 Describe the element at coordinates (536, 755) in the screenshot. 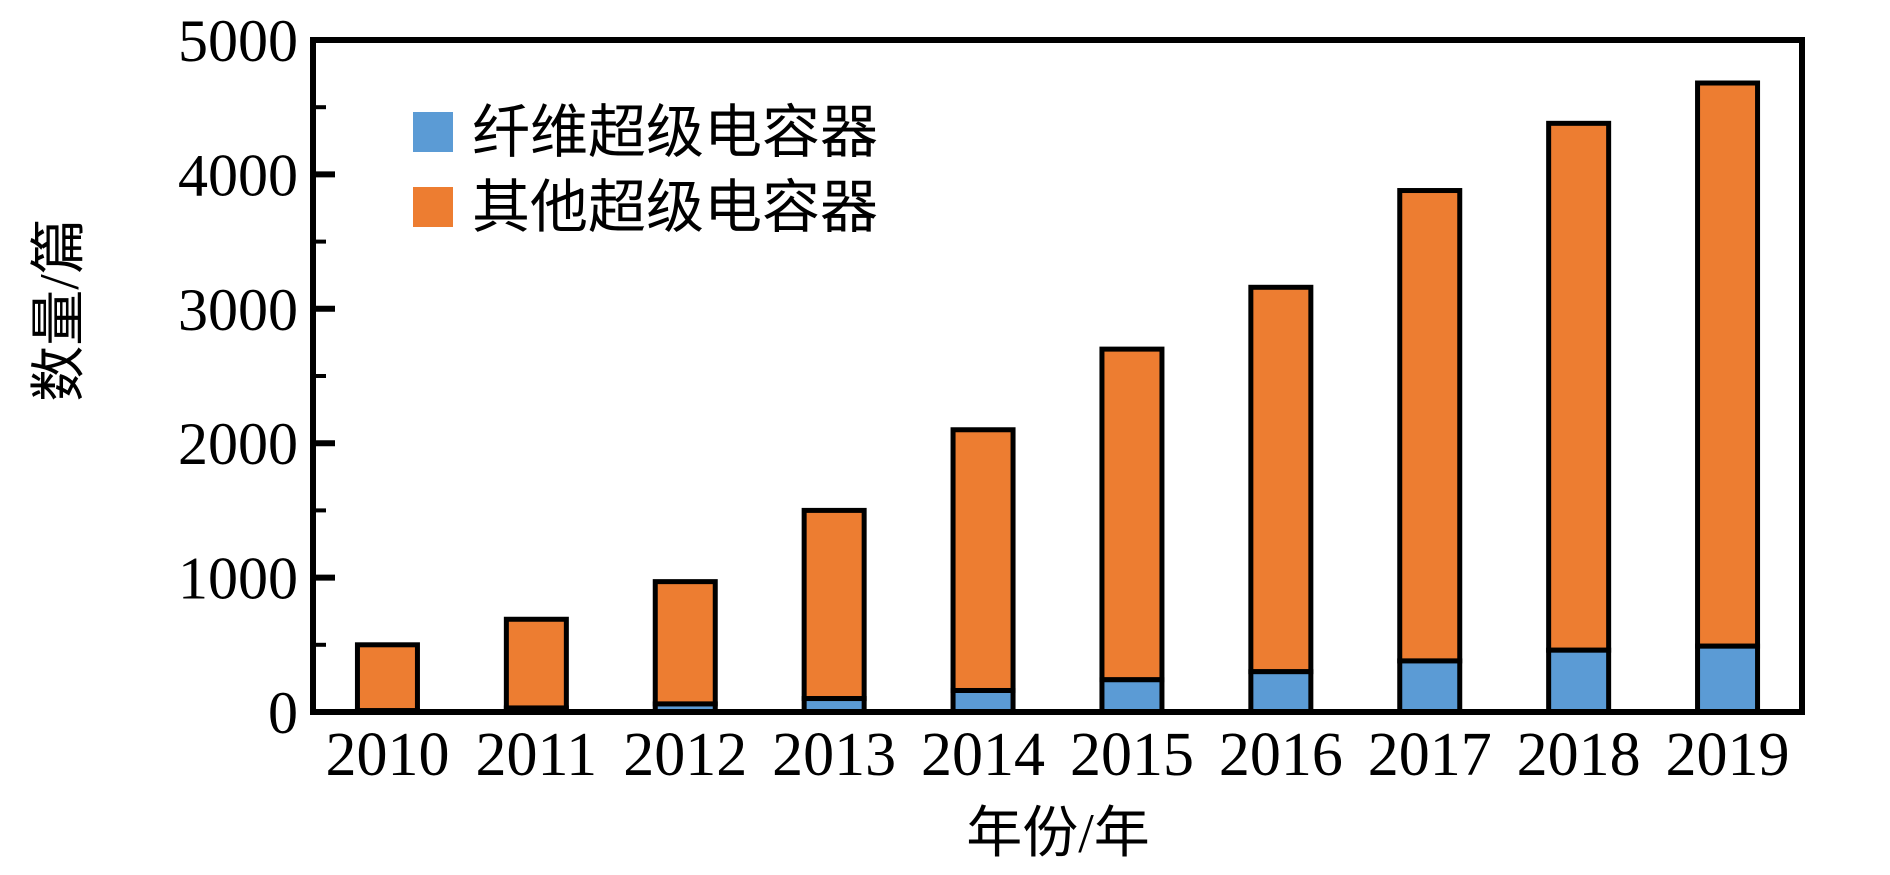

I see `x-tick-label-2011: 2011` at that location.